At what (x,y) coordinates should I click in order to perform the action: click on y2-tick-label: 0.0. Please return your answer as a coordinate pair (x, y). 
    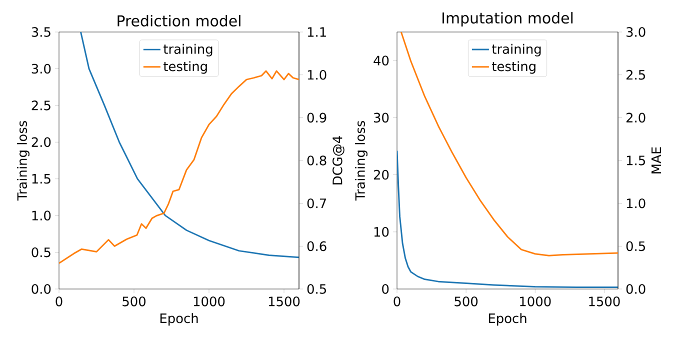
    Looking at the image, I should click on (636, 289).